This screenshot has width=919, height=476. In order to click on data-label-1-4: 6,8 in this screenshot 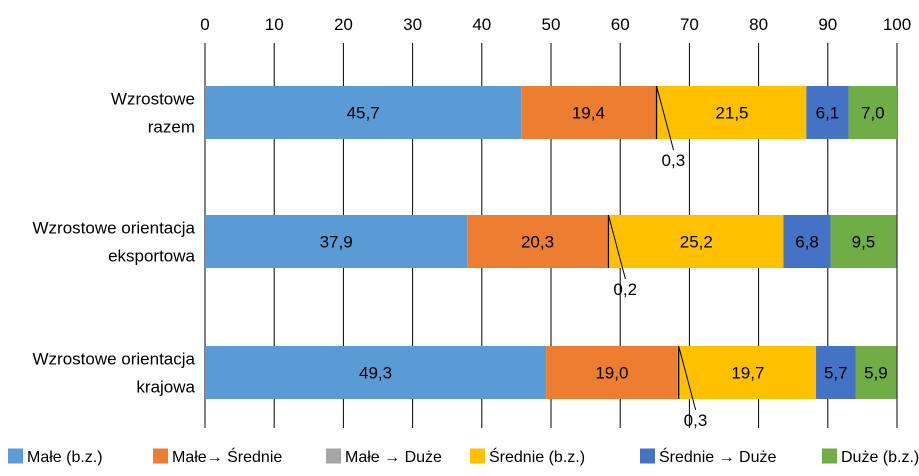, I will do `click(807, 242)`.